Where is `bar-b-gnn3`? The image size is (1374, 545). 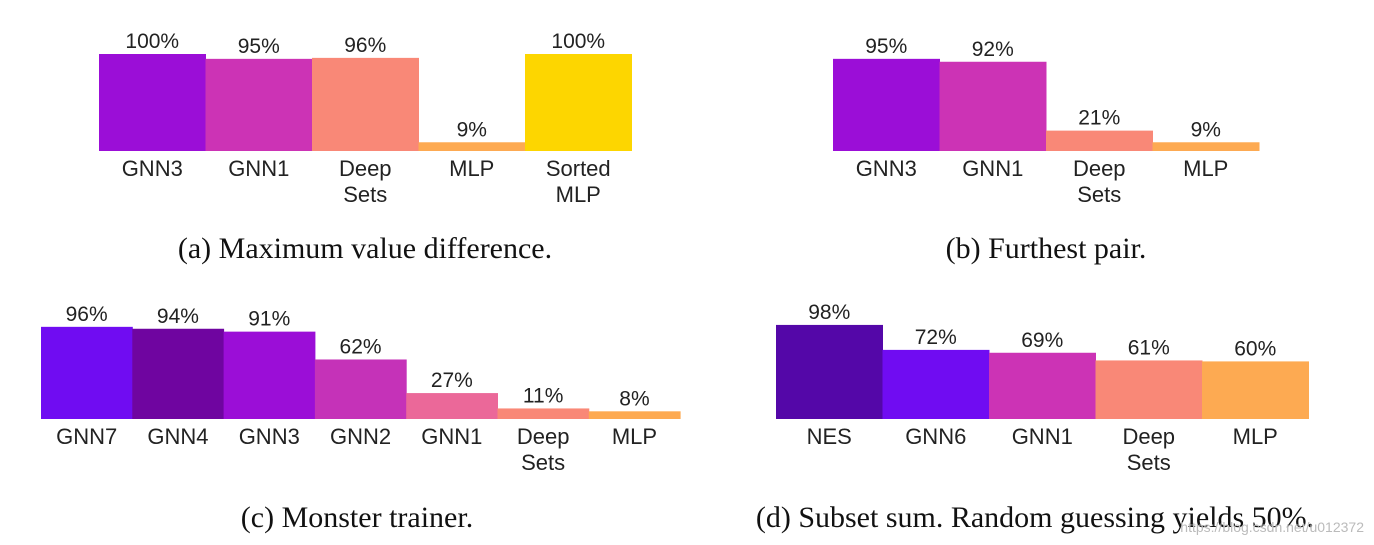 bar-b-gnn3 is located at coordinates (886, 104).